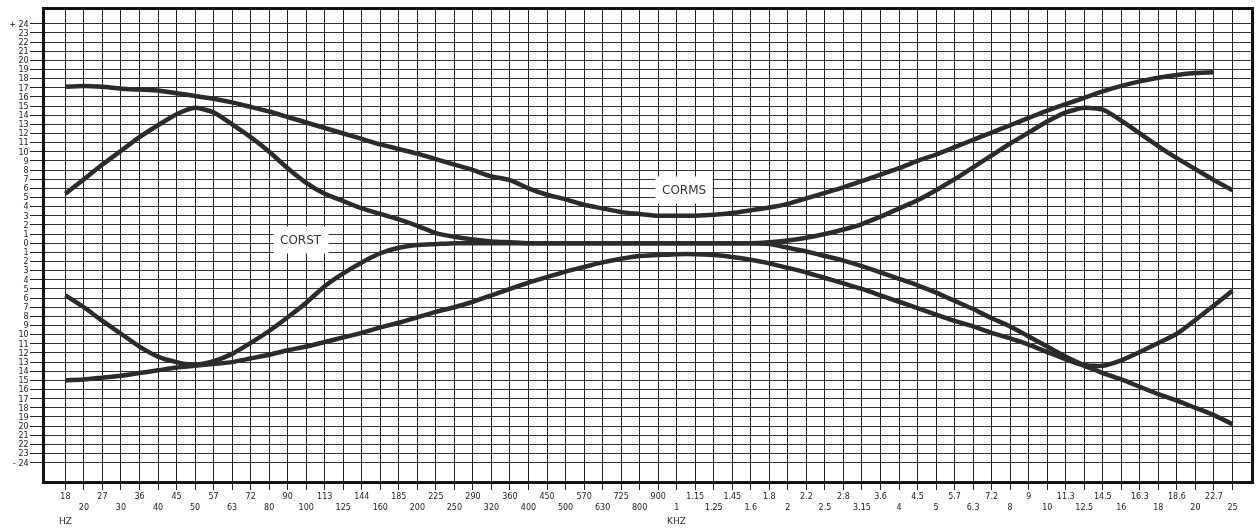 The height and width of the screenshot is (531, 1260). I want to click on x-tick-label: 45, so click(176, 497).